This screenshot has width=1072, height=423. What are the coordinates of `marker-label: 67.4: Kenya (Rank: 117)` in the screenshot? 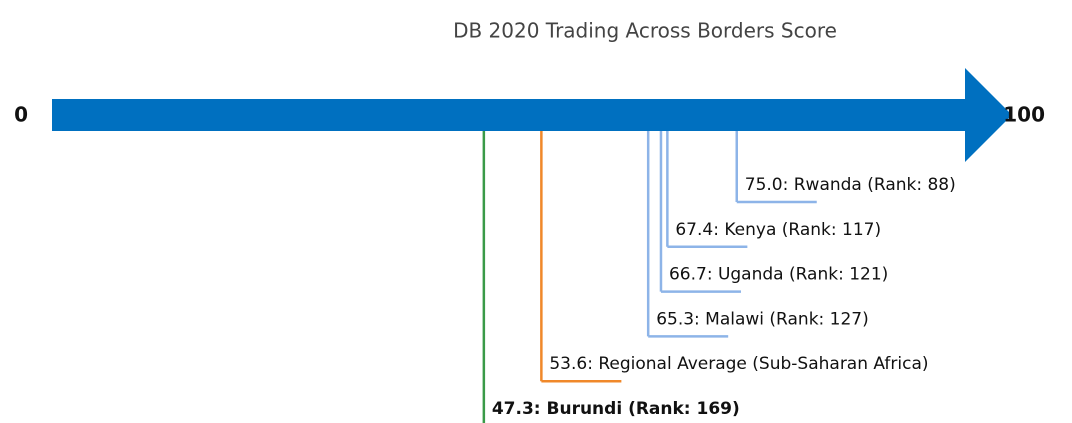 It's located at (778, 230).